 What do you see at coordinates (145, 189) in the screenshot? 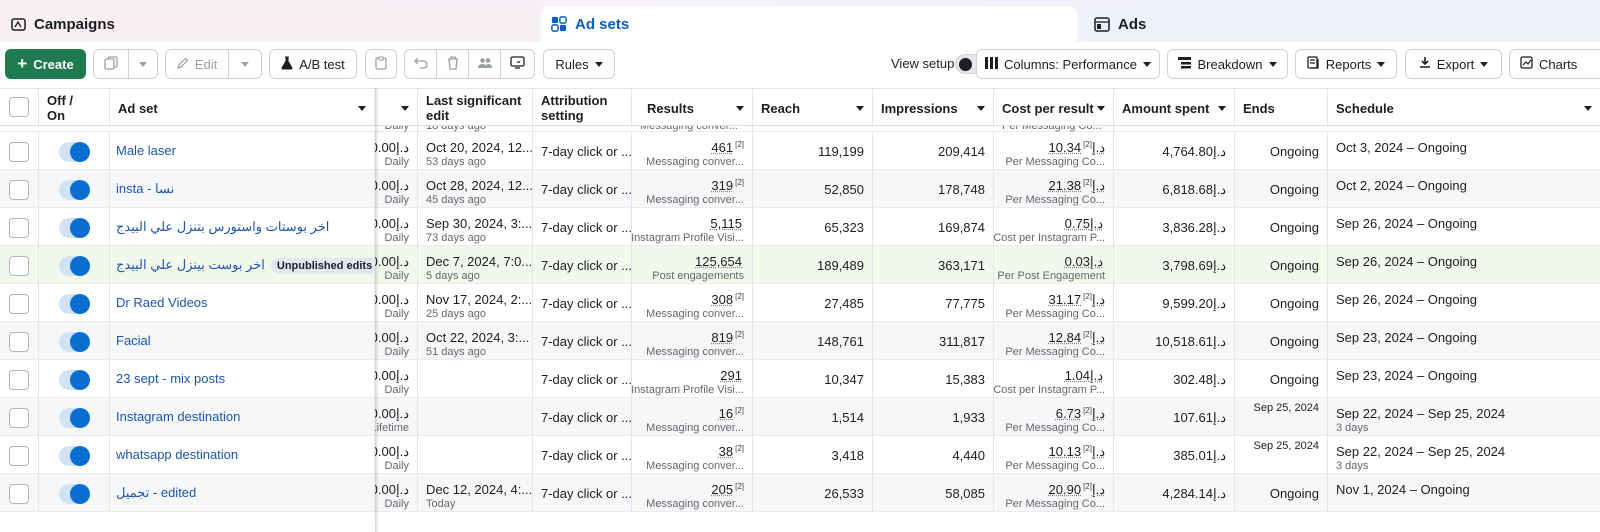
I see `ad-set-name: insta - نسا` at bounding box center [145, 189].